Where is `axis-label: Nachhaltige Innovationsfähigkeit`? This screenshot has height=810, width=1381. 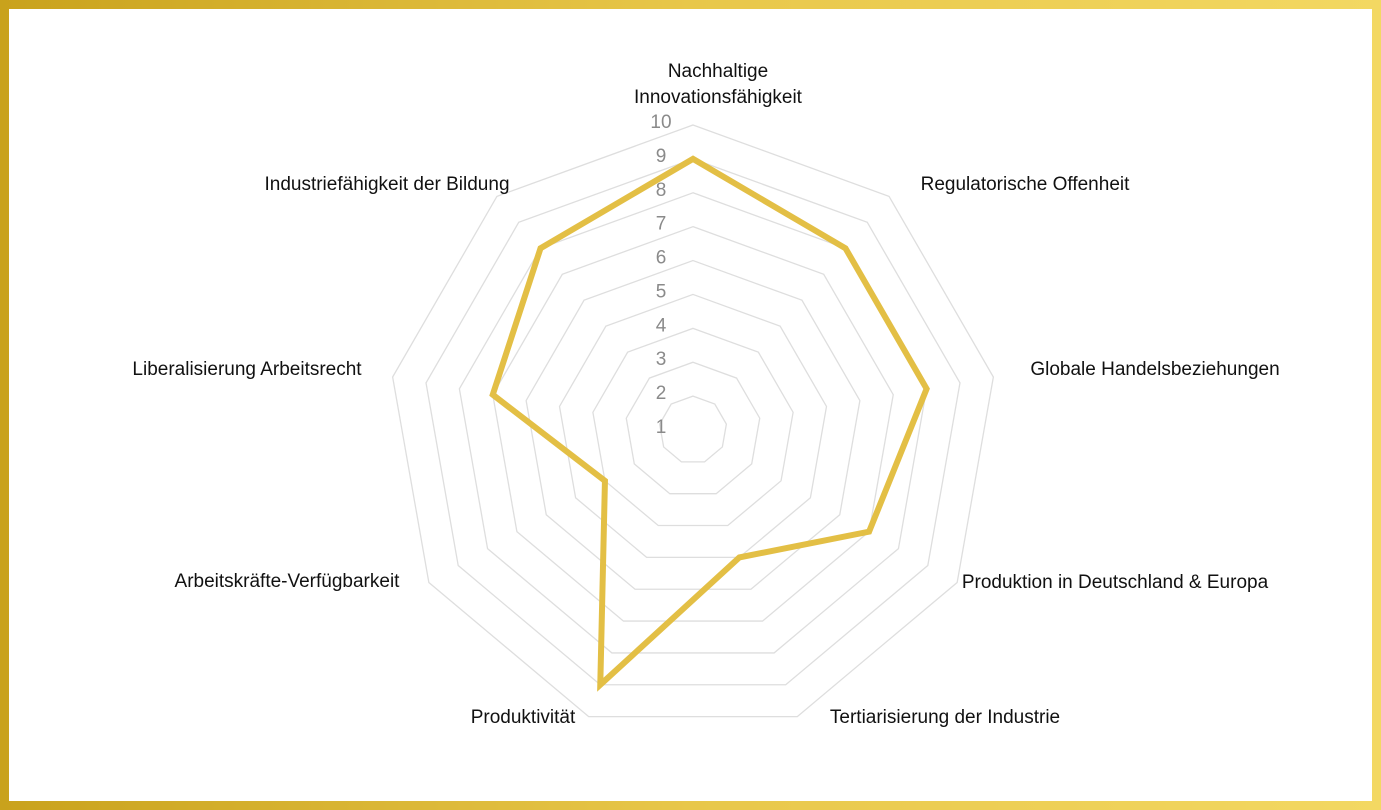 axis-label: Nachhaltige Innovationsfähigkeit is located at coordinates (718, 84).